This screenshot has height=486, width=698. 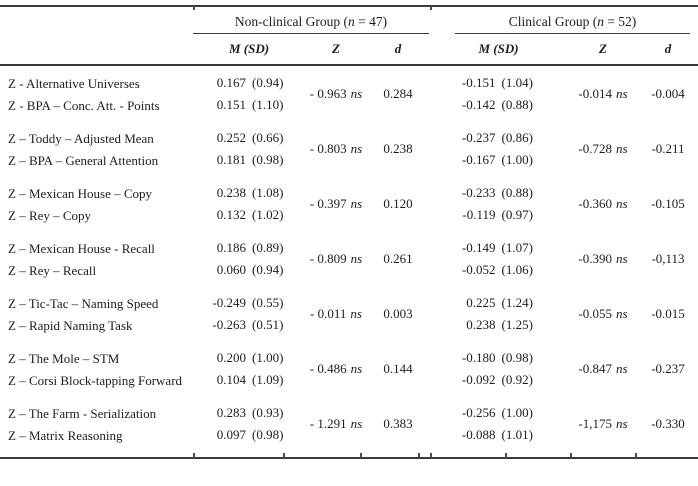 I want to click on mean-value: -0.052, so click(x=478, y=269).